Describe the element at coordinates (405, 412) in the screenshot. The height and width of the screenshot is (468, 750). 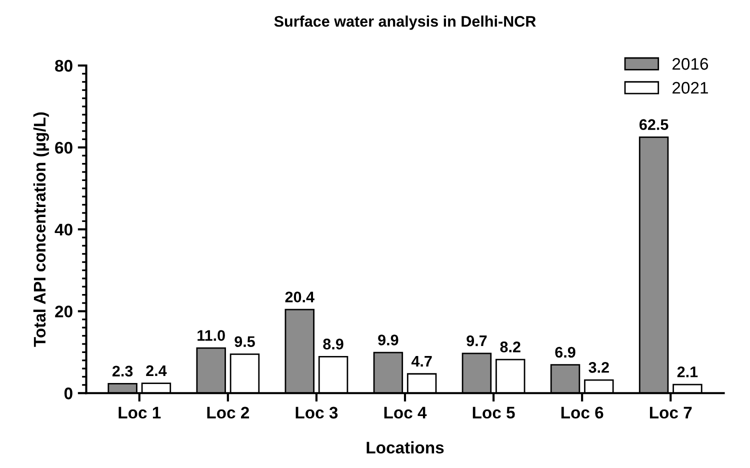
I see `x-tick-label: Loc 4` at that location.